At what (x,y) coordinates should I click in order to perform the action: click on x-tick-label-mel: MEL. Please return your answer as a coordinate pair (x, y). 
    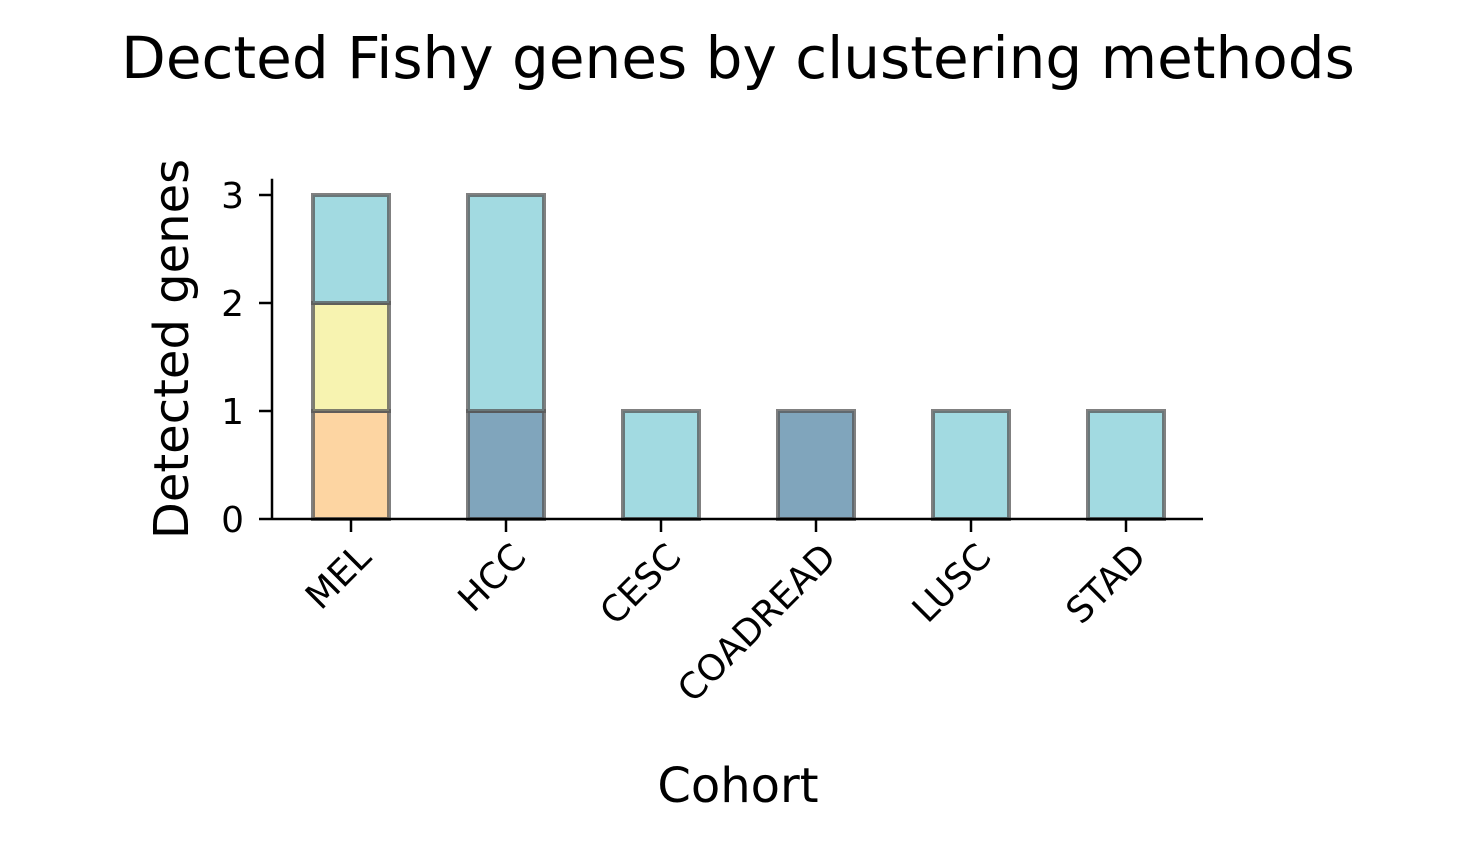
    Looking at the image, I should click on (338, 576).